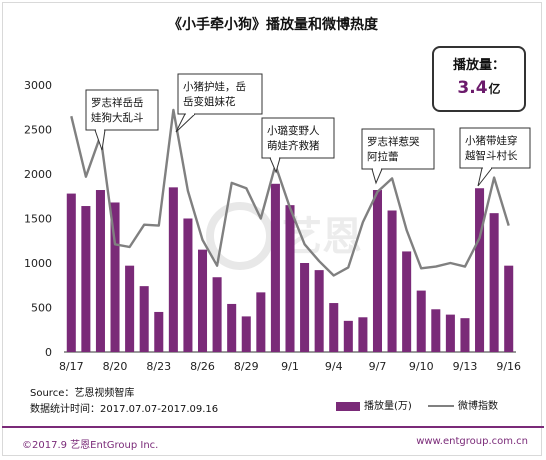 The height and width of the screenshot is (460, 546). What do you see at coordinates (48, 352) in the screenshot?
I see `y-tick-label: 0` at bounding box center [48, 352].